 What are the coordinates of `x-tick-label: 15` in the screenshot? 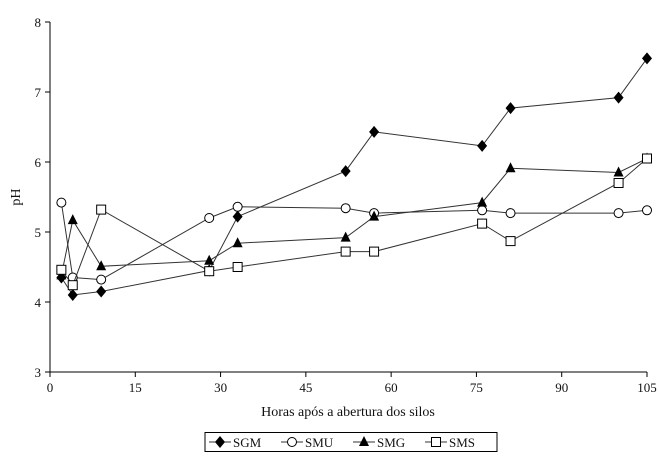 It's located at (135, 387).